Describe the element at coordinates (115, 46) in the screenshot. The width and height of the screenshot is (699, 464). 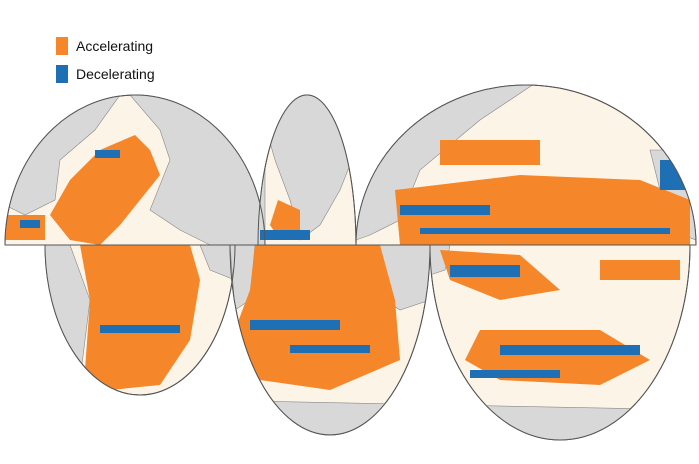
I see `legend-label: Accelerating` at that location.